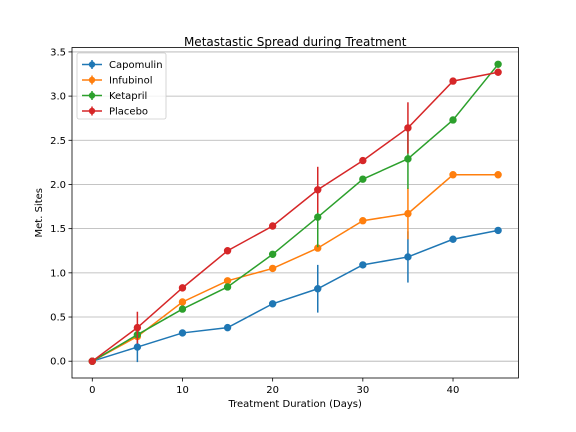 The width and height of the screenshot is (576, 432). I want to click on y-tick-label: 1.5, so click(58, 229).